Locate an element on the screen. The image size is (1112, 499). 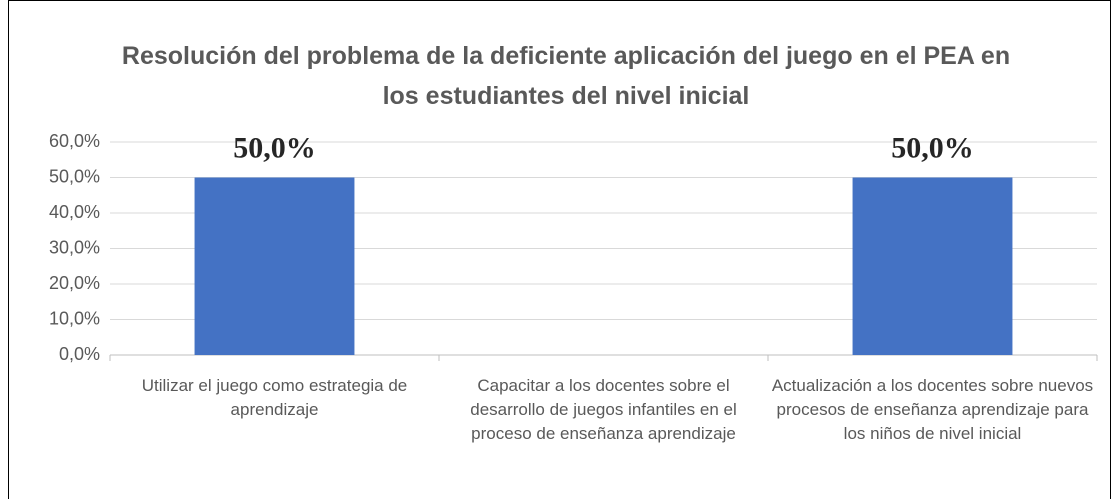
y-tick-label: 10,0% is located at coordinates (74, 318).